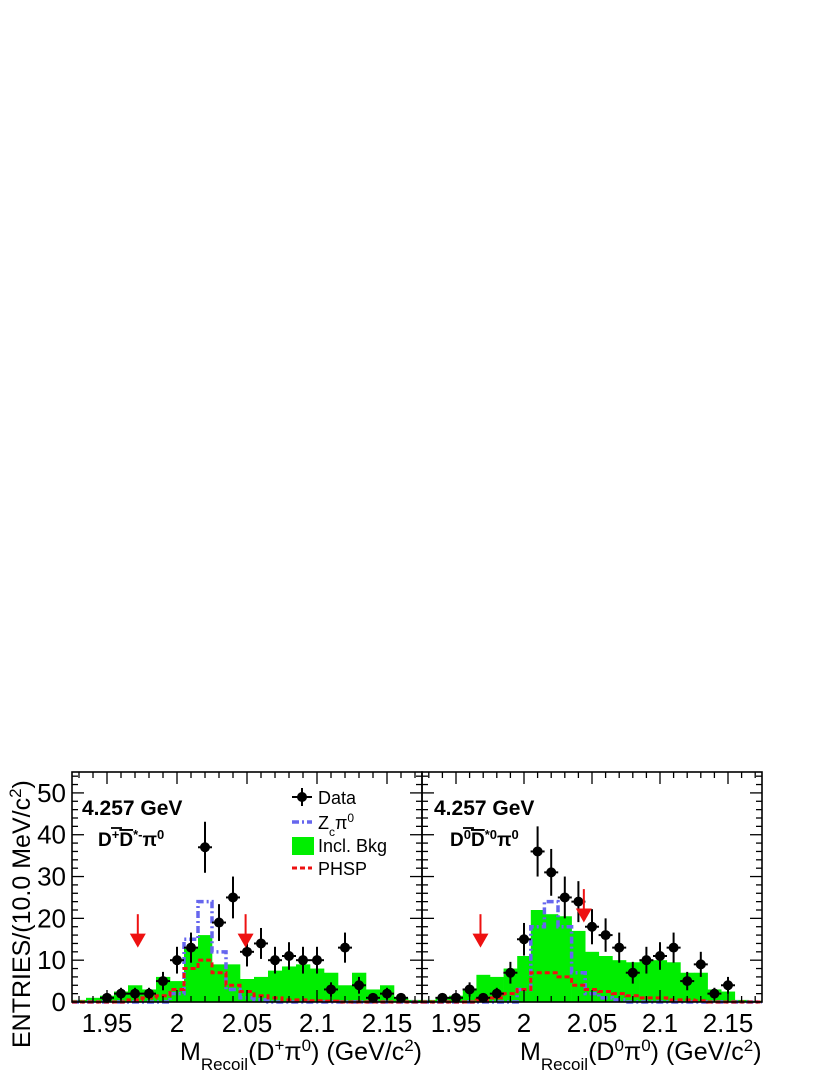 This screenshot has height=1075, width=830. I want to click on legend-phsp: PHSP, so click(329, 869).